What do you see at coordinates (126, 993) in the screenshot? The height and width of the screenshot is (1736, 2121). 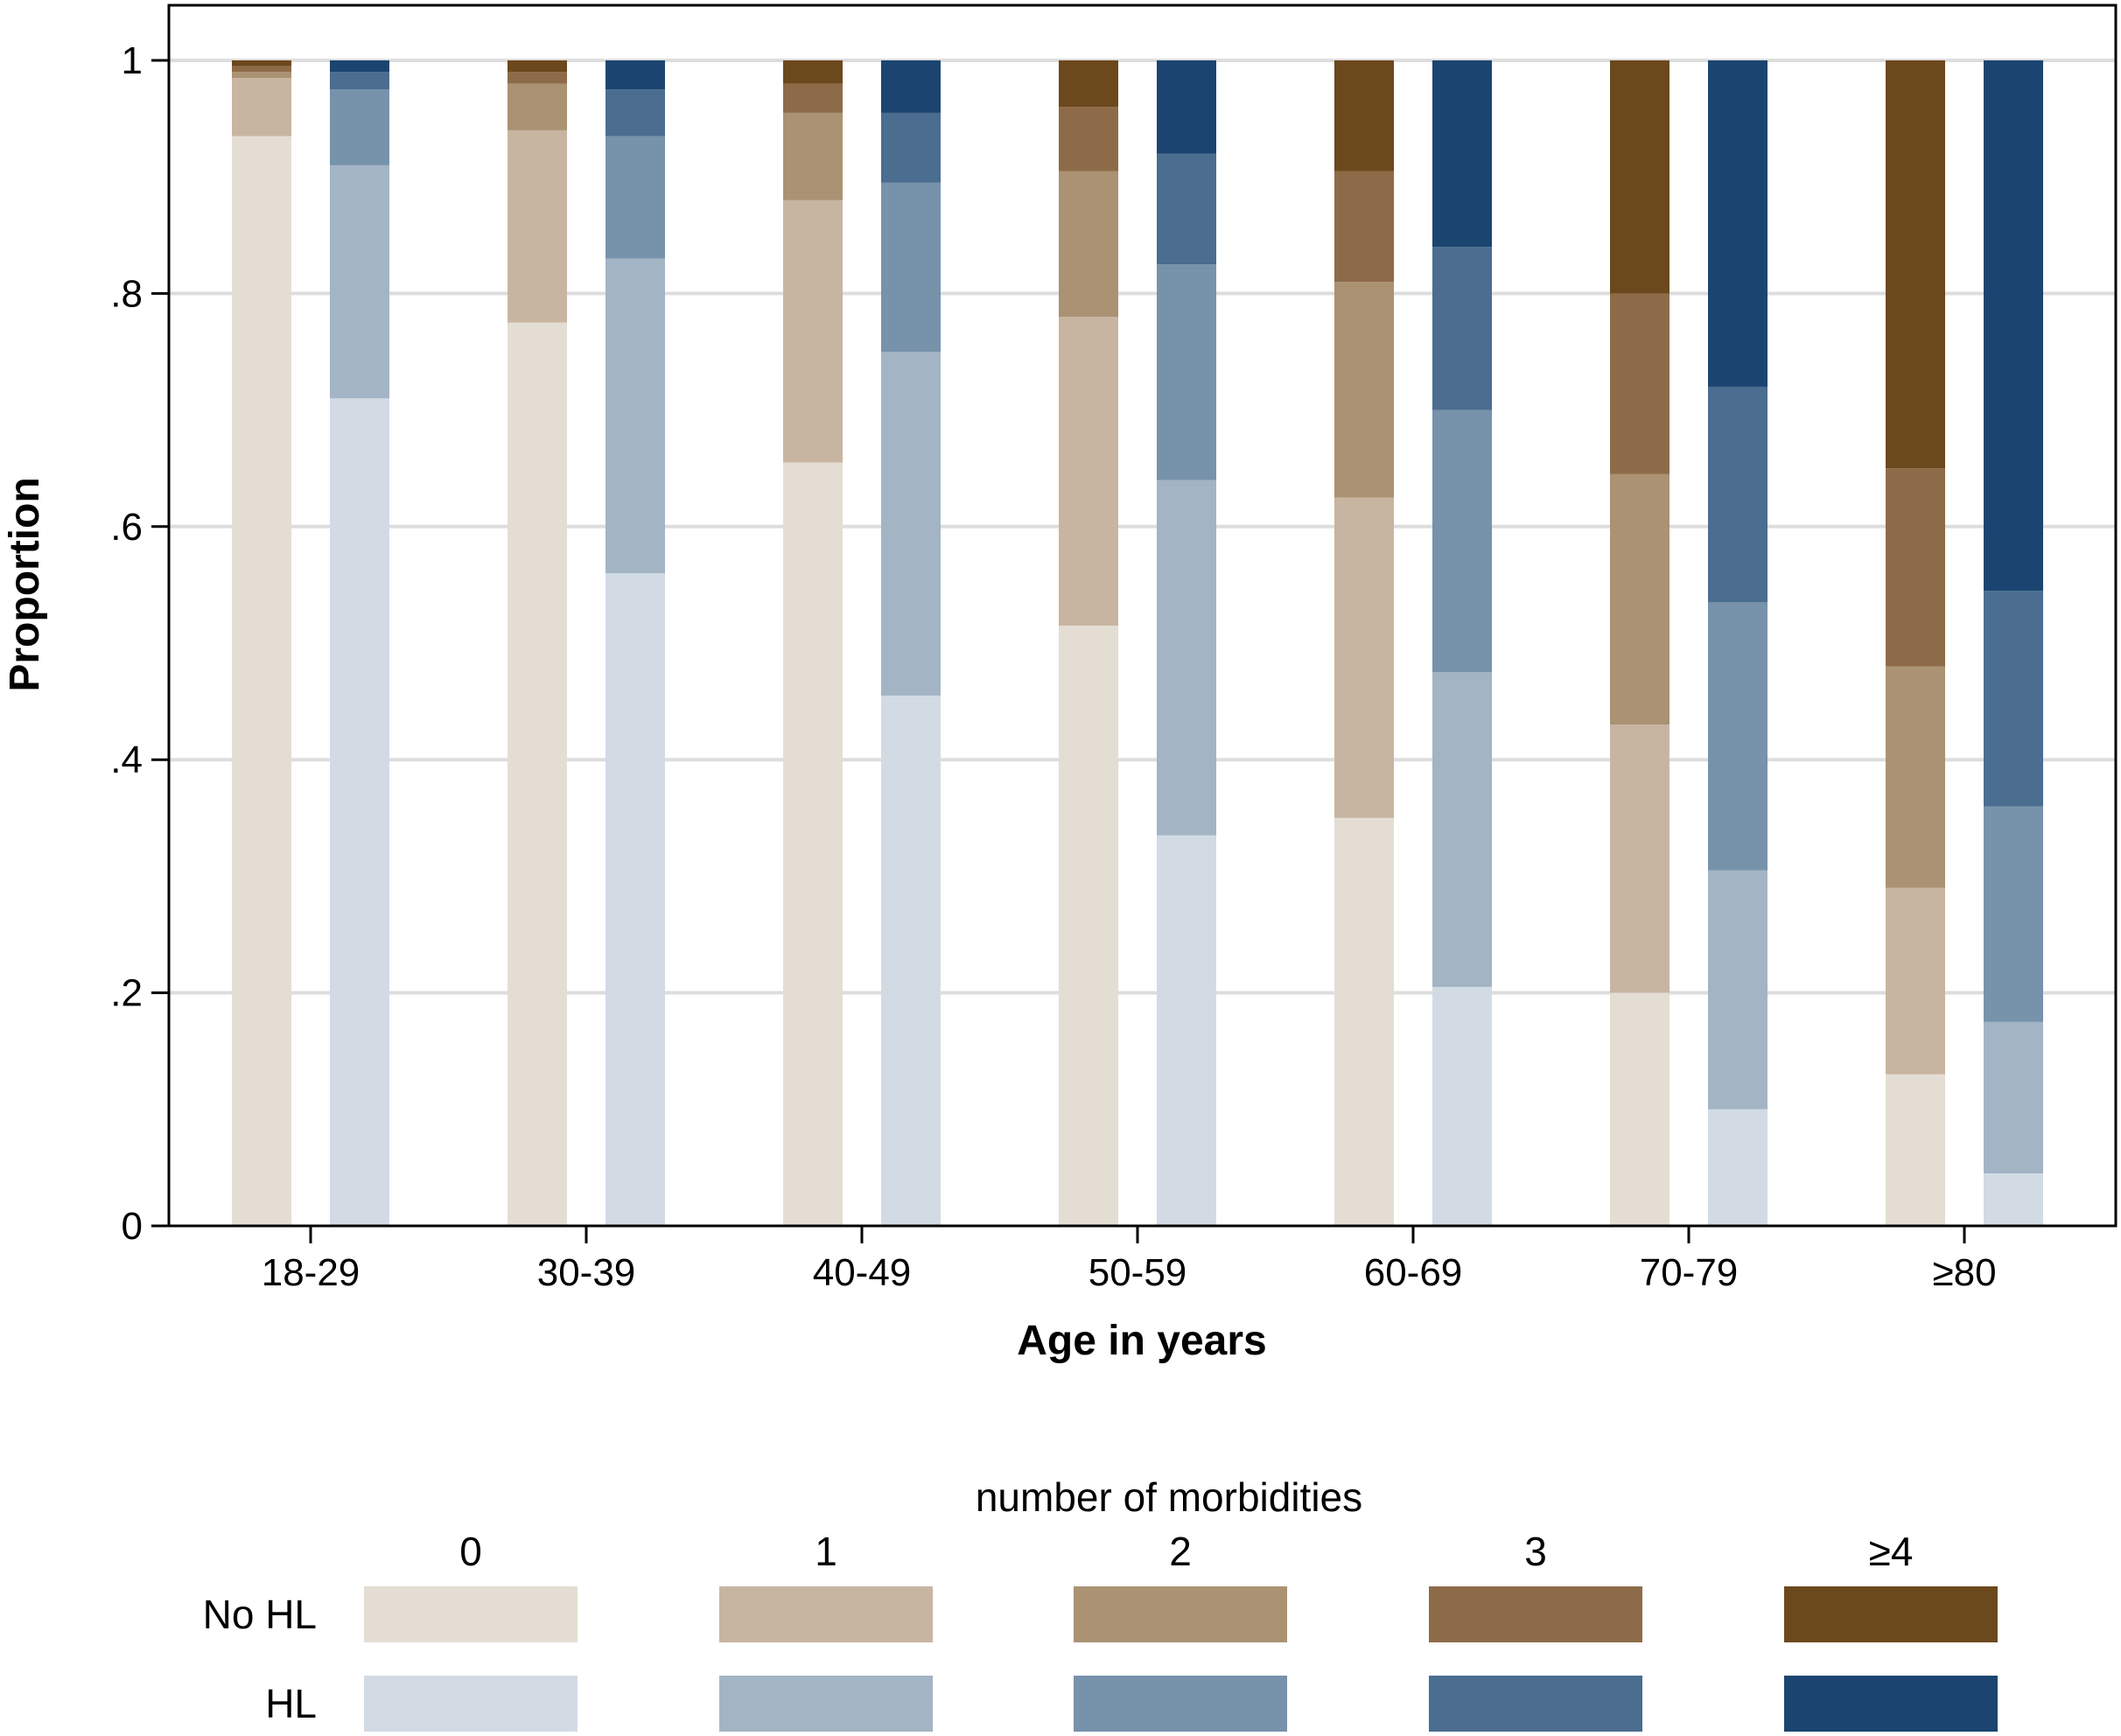 I see `y-tick-label: .2` at bounding box center [126, 993].